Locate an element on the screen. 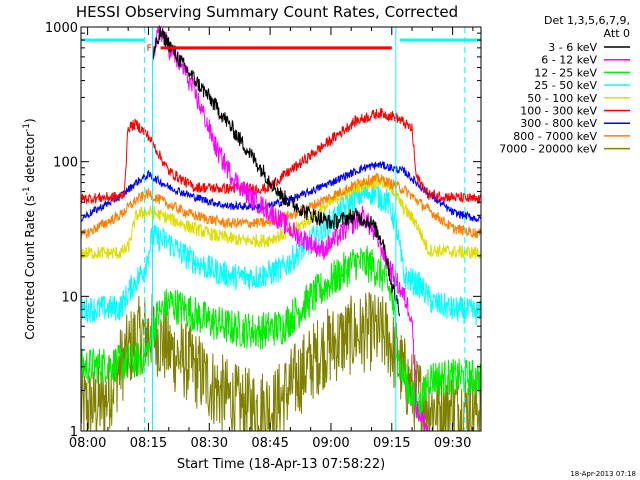  x-tick-label: 08:45 is located at coordinates (269, 443).